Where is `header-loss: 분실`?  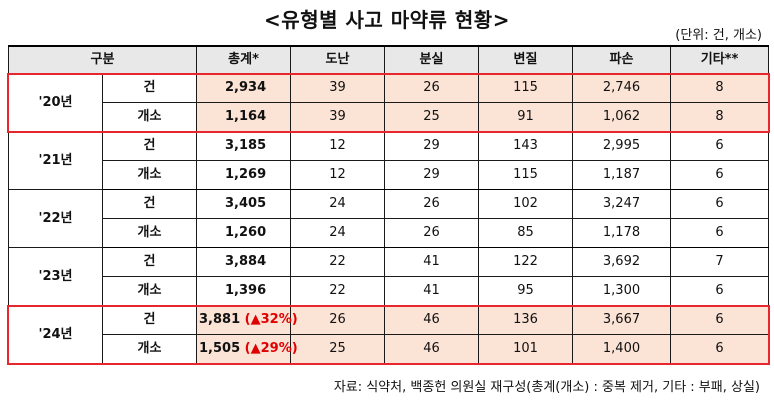 header-loss: 분실 is located at coordinates (432, 59).